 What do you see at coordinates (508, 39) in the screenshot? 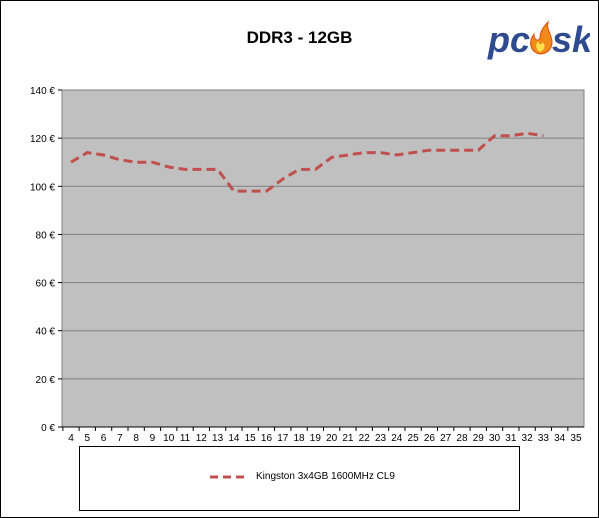
I see `svg-text: pc` at bounding box center [508, 39].